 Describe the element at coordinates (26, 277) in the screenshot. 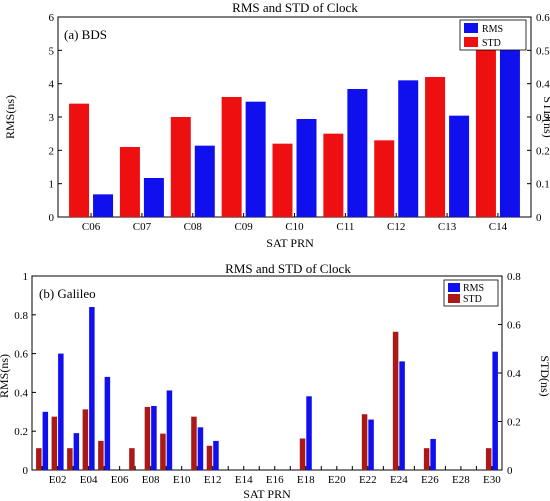

I see `galileo-y-left-tick-label-5: 1` at that location.